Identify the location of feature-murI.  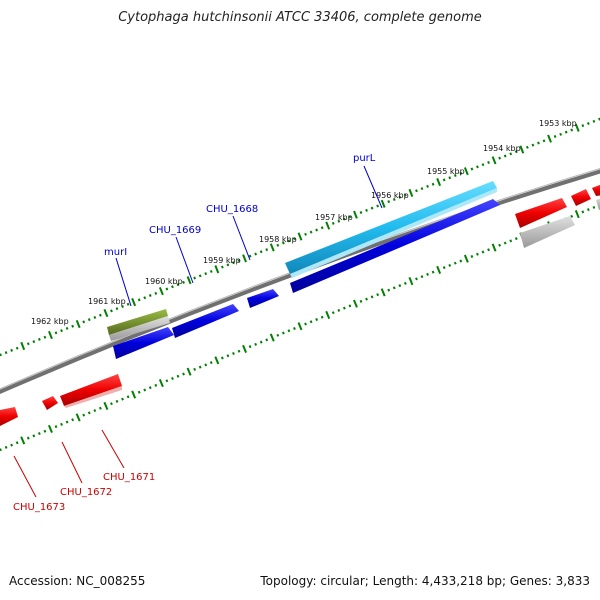
(138, 325).